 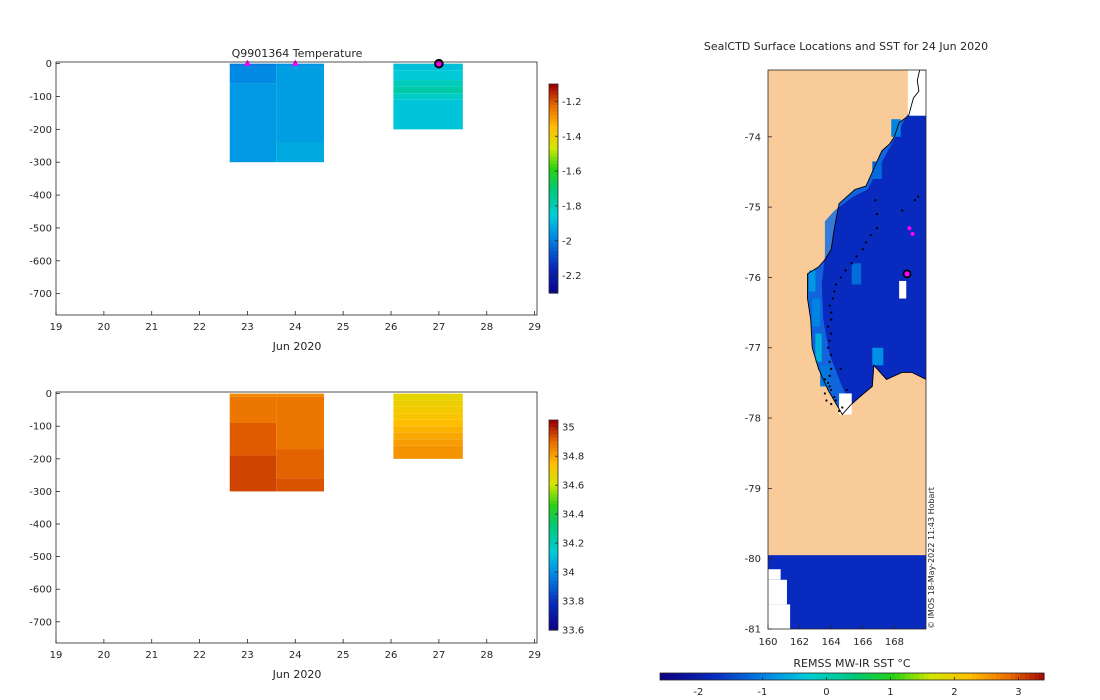 What do you see at coordinates (852, 663) in the screenshot?
I see `sst-colorbar-label: REMSS MW-IR SST °C` at bounding box center [852, 663].